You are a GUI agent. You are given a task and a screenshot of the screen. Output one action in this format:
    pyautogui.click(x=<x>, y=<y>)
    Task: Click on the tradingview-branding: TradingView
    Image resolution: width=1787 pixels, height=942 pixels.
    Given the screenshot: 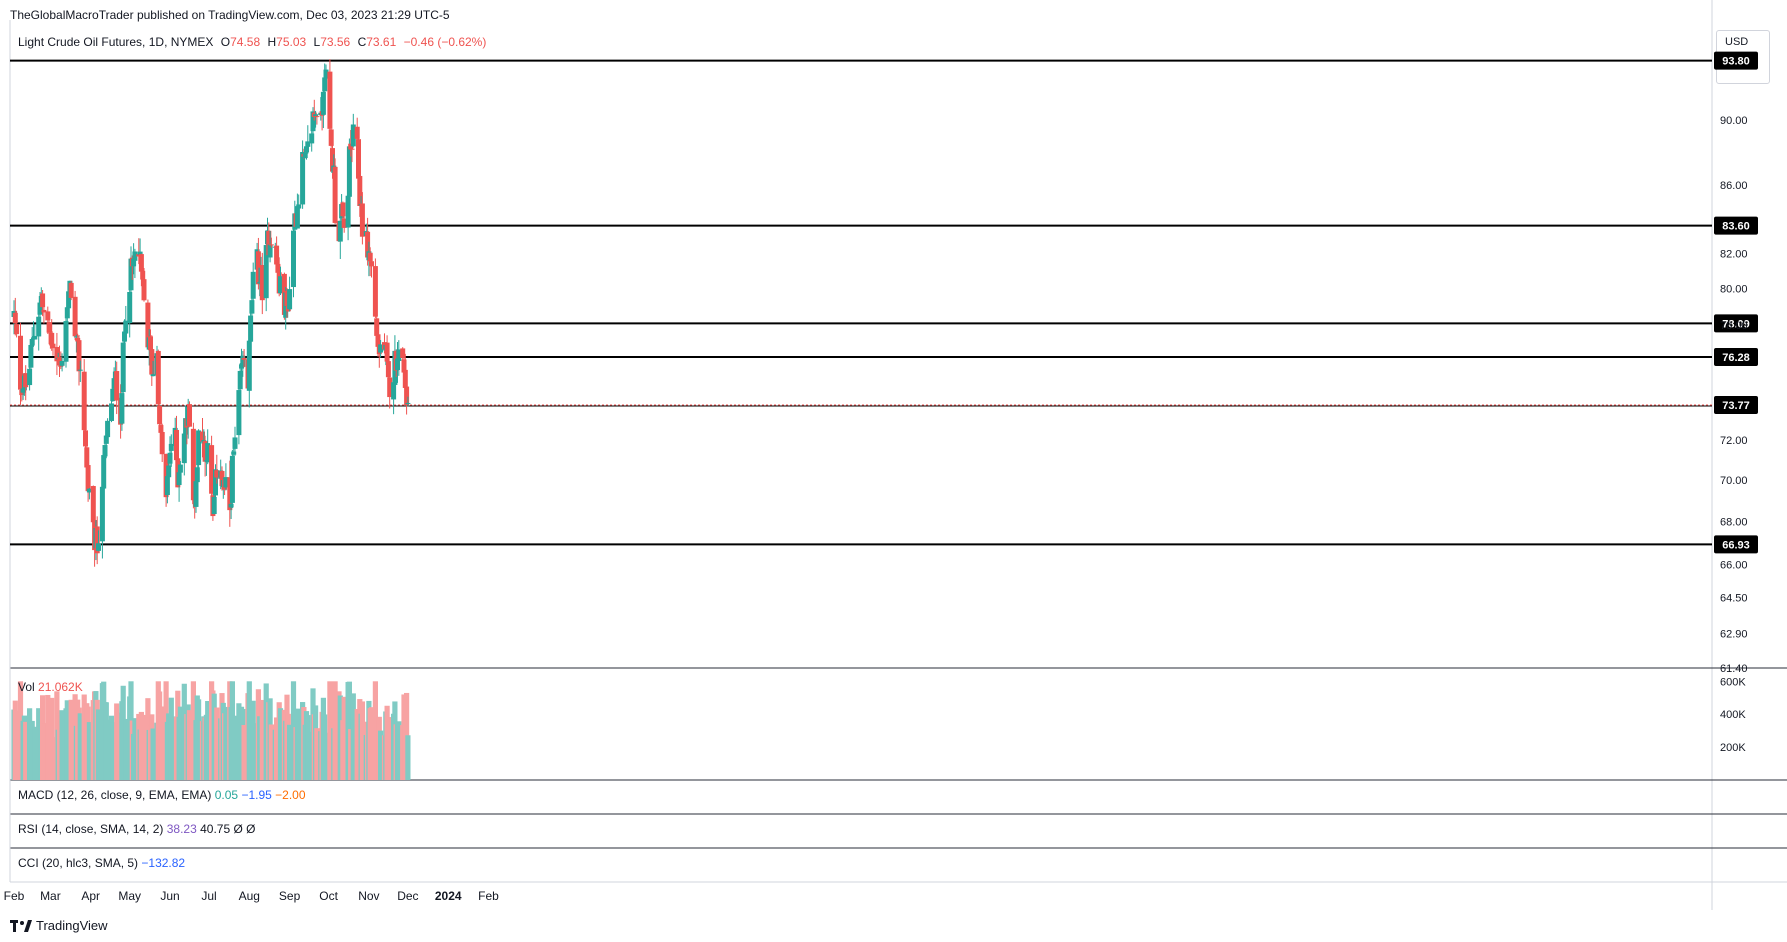 What is the action you would take?
    pyautogui.click(x=59, y=925)
    